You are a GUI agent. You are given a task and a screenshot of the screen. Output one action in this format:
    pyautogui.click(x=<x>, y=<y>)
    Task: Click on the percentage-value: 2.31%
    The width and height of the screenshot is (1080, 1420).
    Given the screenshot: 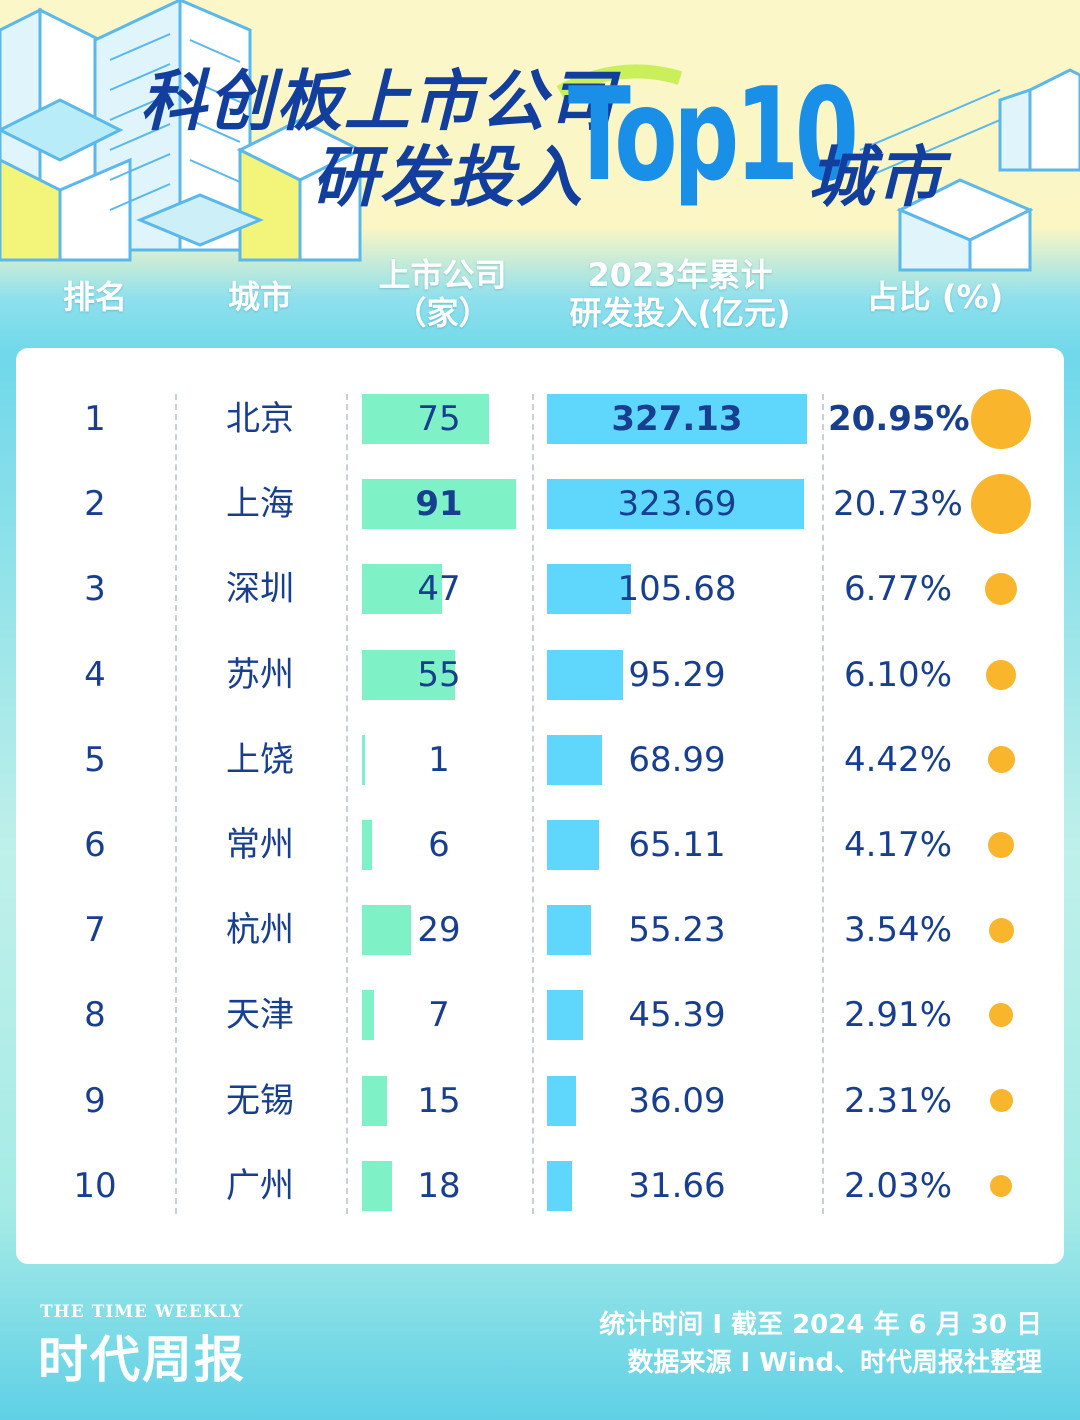 What is the action you would take?
    pyautogui.click(x=897, y=1100)
    